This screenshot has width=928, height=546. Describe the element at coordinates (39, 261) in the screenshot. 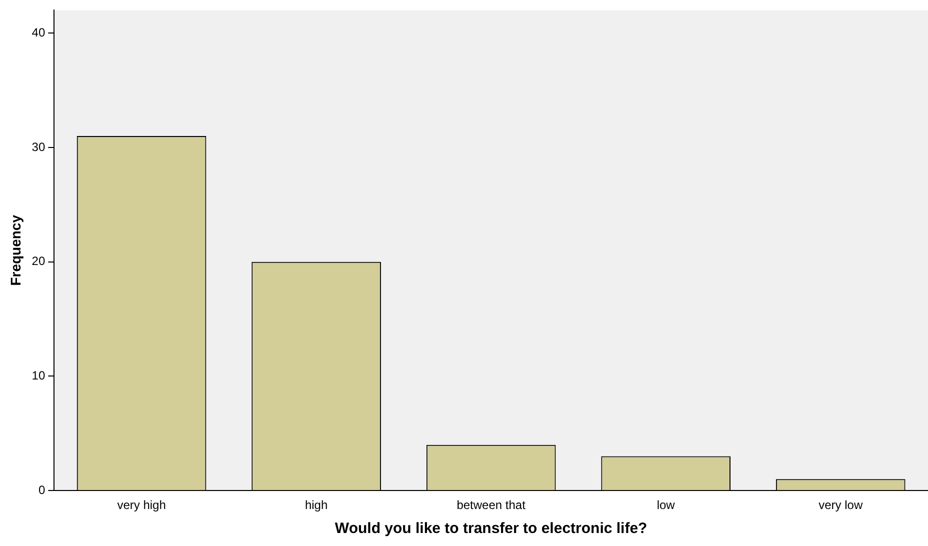

I see `y-tick-label: 20` at that location.